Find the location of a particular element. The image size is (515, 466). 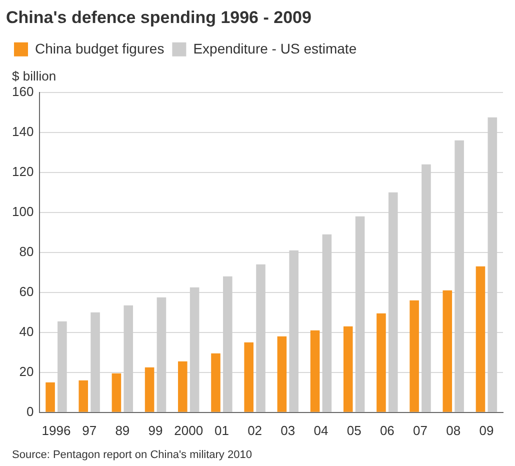

y-tick-label: 120 is located at coordinates (23, 171).